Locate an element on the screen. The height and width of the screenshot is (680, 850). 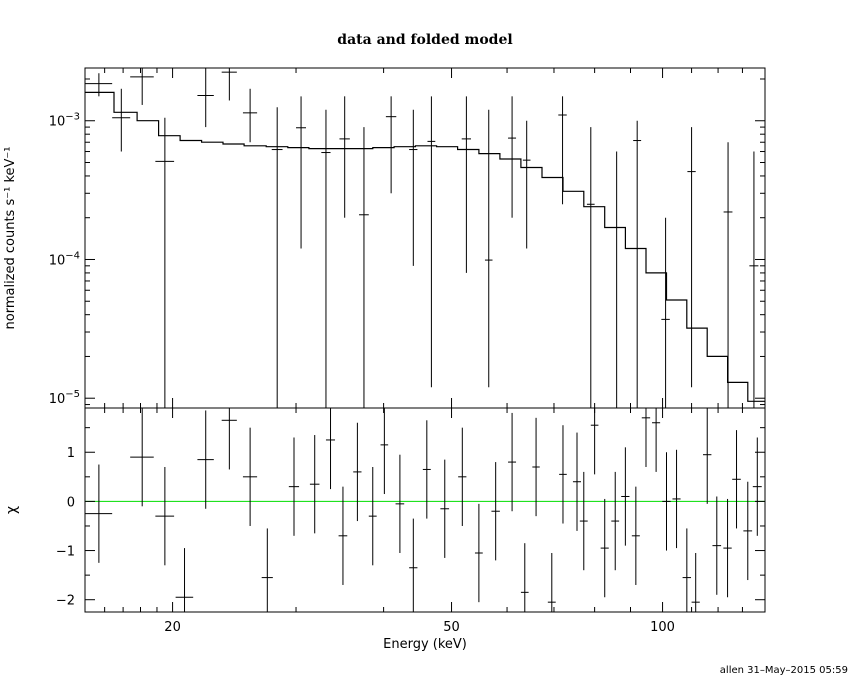
y-tick-label: 10⁻³ is located at coordinates (64, 121).